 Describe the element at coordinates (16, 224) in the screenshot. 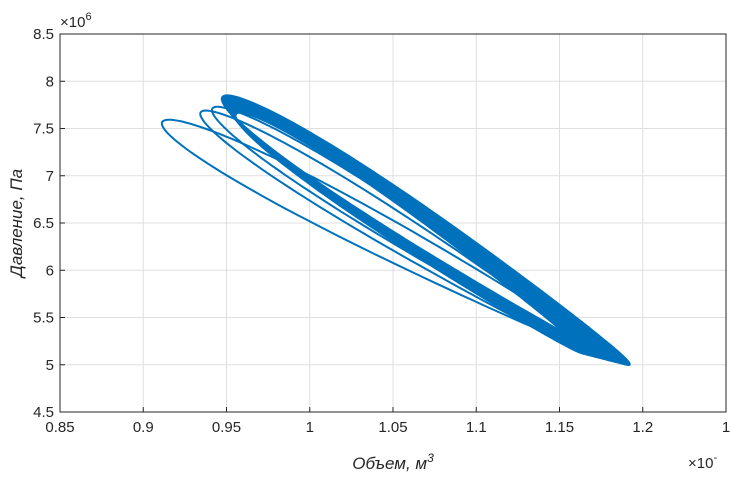

I see `y-axis-label: Давление, Па` at that location.